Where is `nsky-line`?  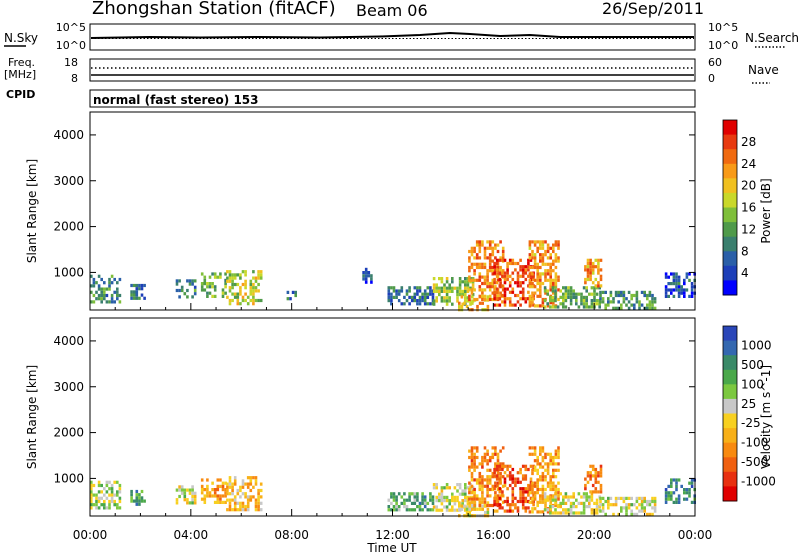
nsky-line is located at coordinates (392, 35).